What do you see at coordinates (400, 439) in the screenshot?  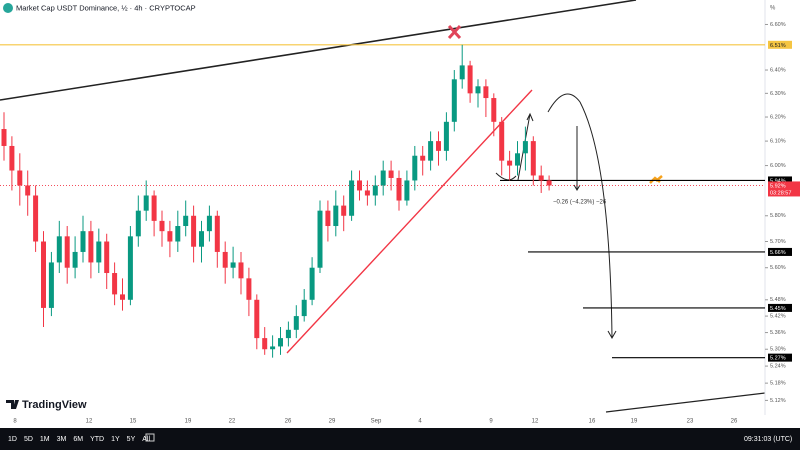 I see `toolbar` at bounding box center [400, 439].